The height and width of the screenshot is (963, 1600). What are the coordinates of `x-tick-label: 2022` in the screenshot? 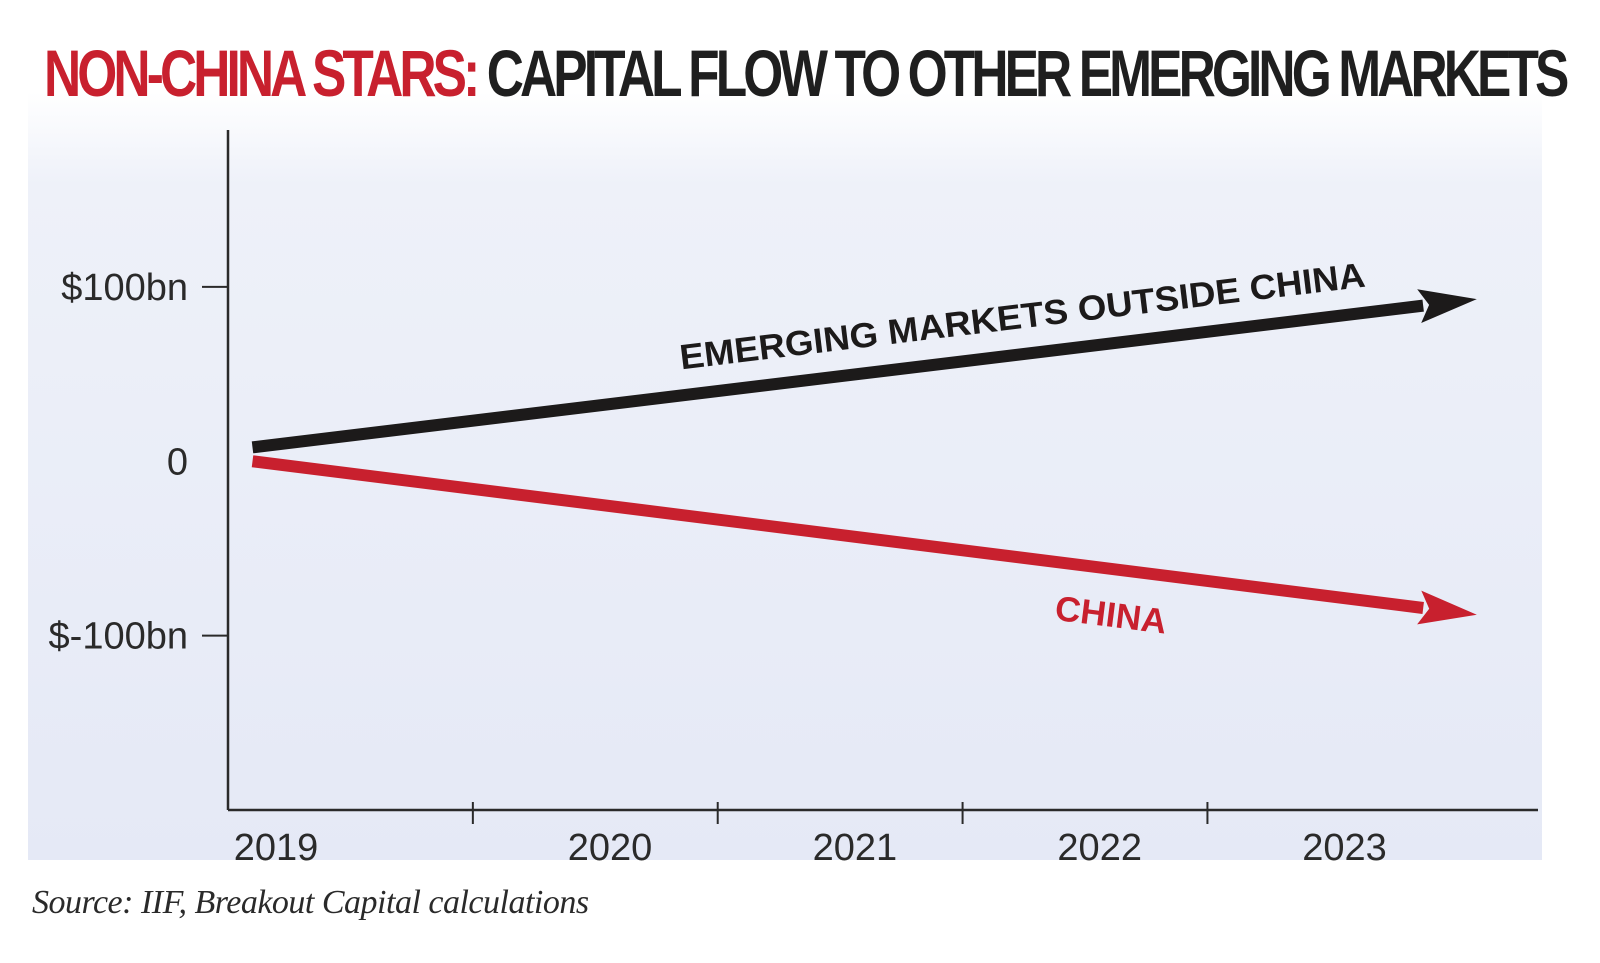 It's located at (1099, 848).